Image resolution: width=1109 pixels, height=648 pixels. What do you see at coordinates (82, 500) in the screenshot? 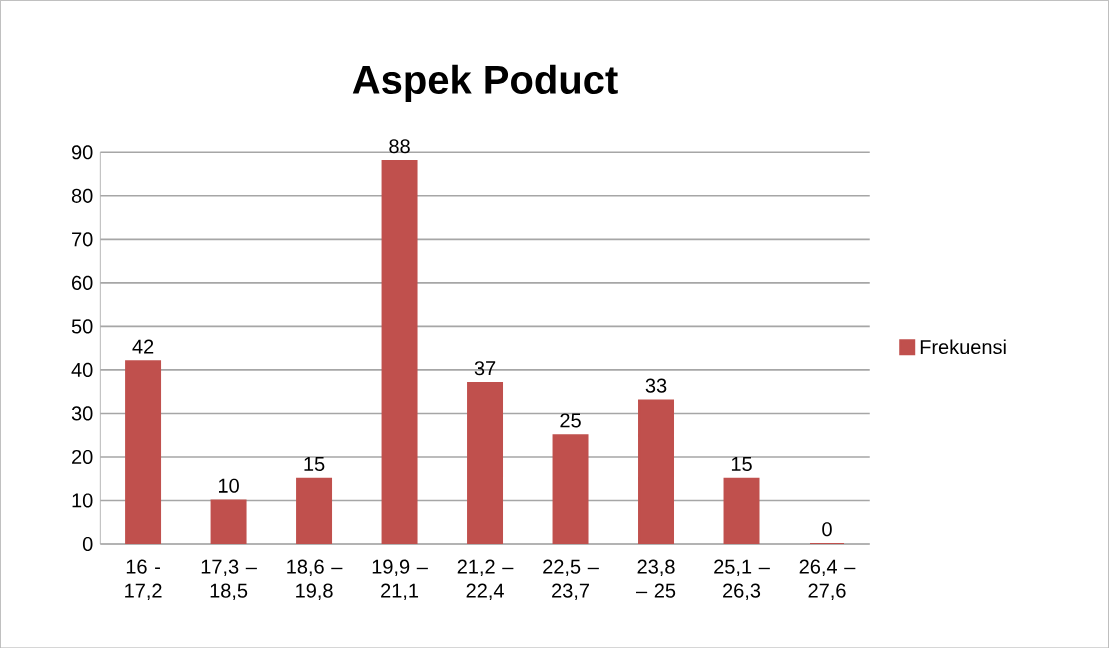
I see `y-tick-label: 10` at bounding box center [82, 500].